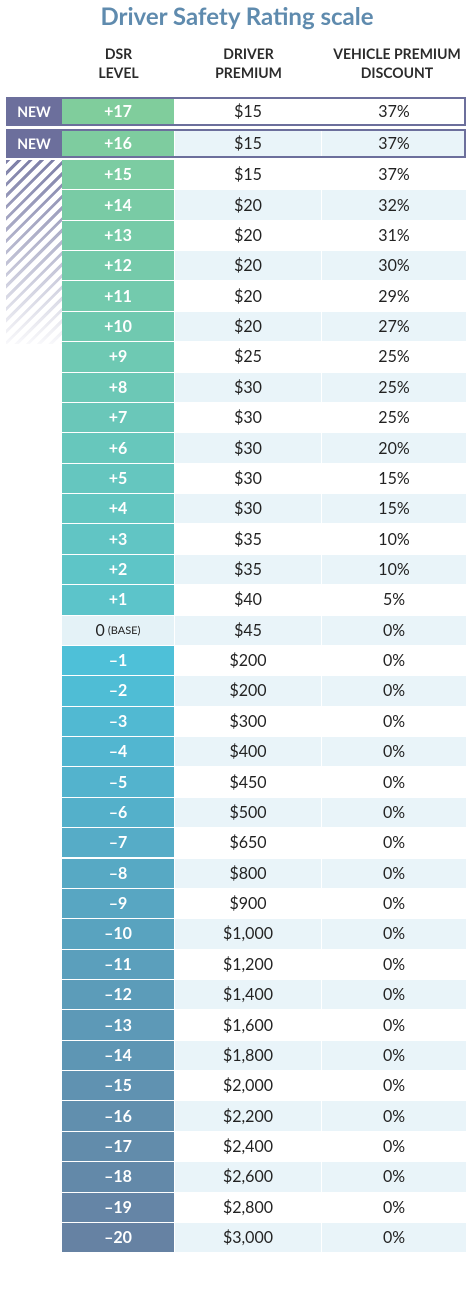 The width and height of the screenshot is (474, 1294). I want to click on level-text: –8, so click(118, 873).